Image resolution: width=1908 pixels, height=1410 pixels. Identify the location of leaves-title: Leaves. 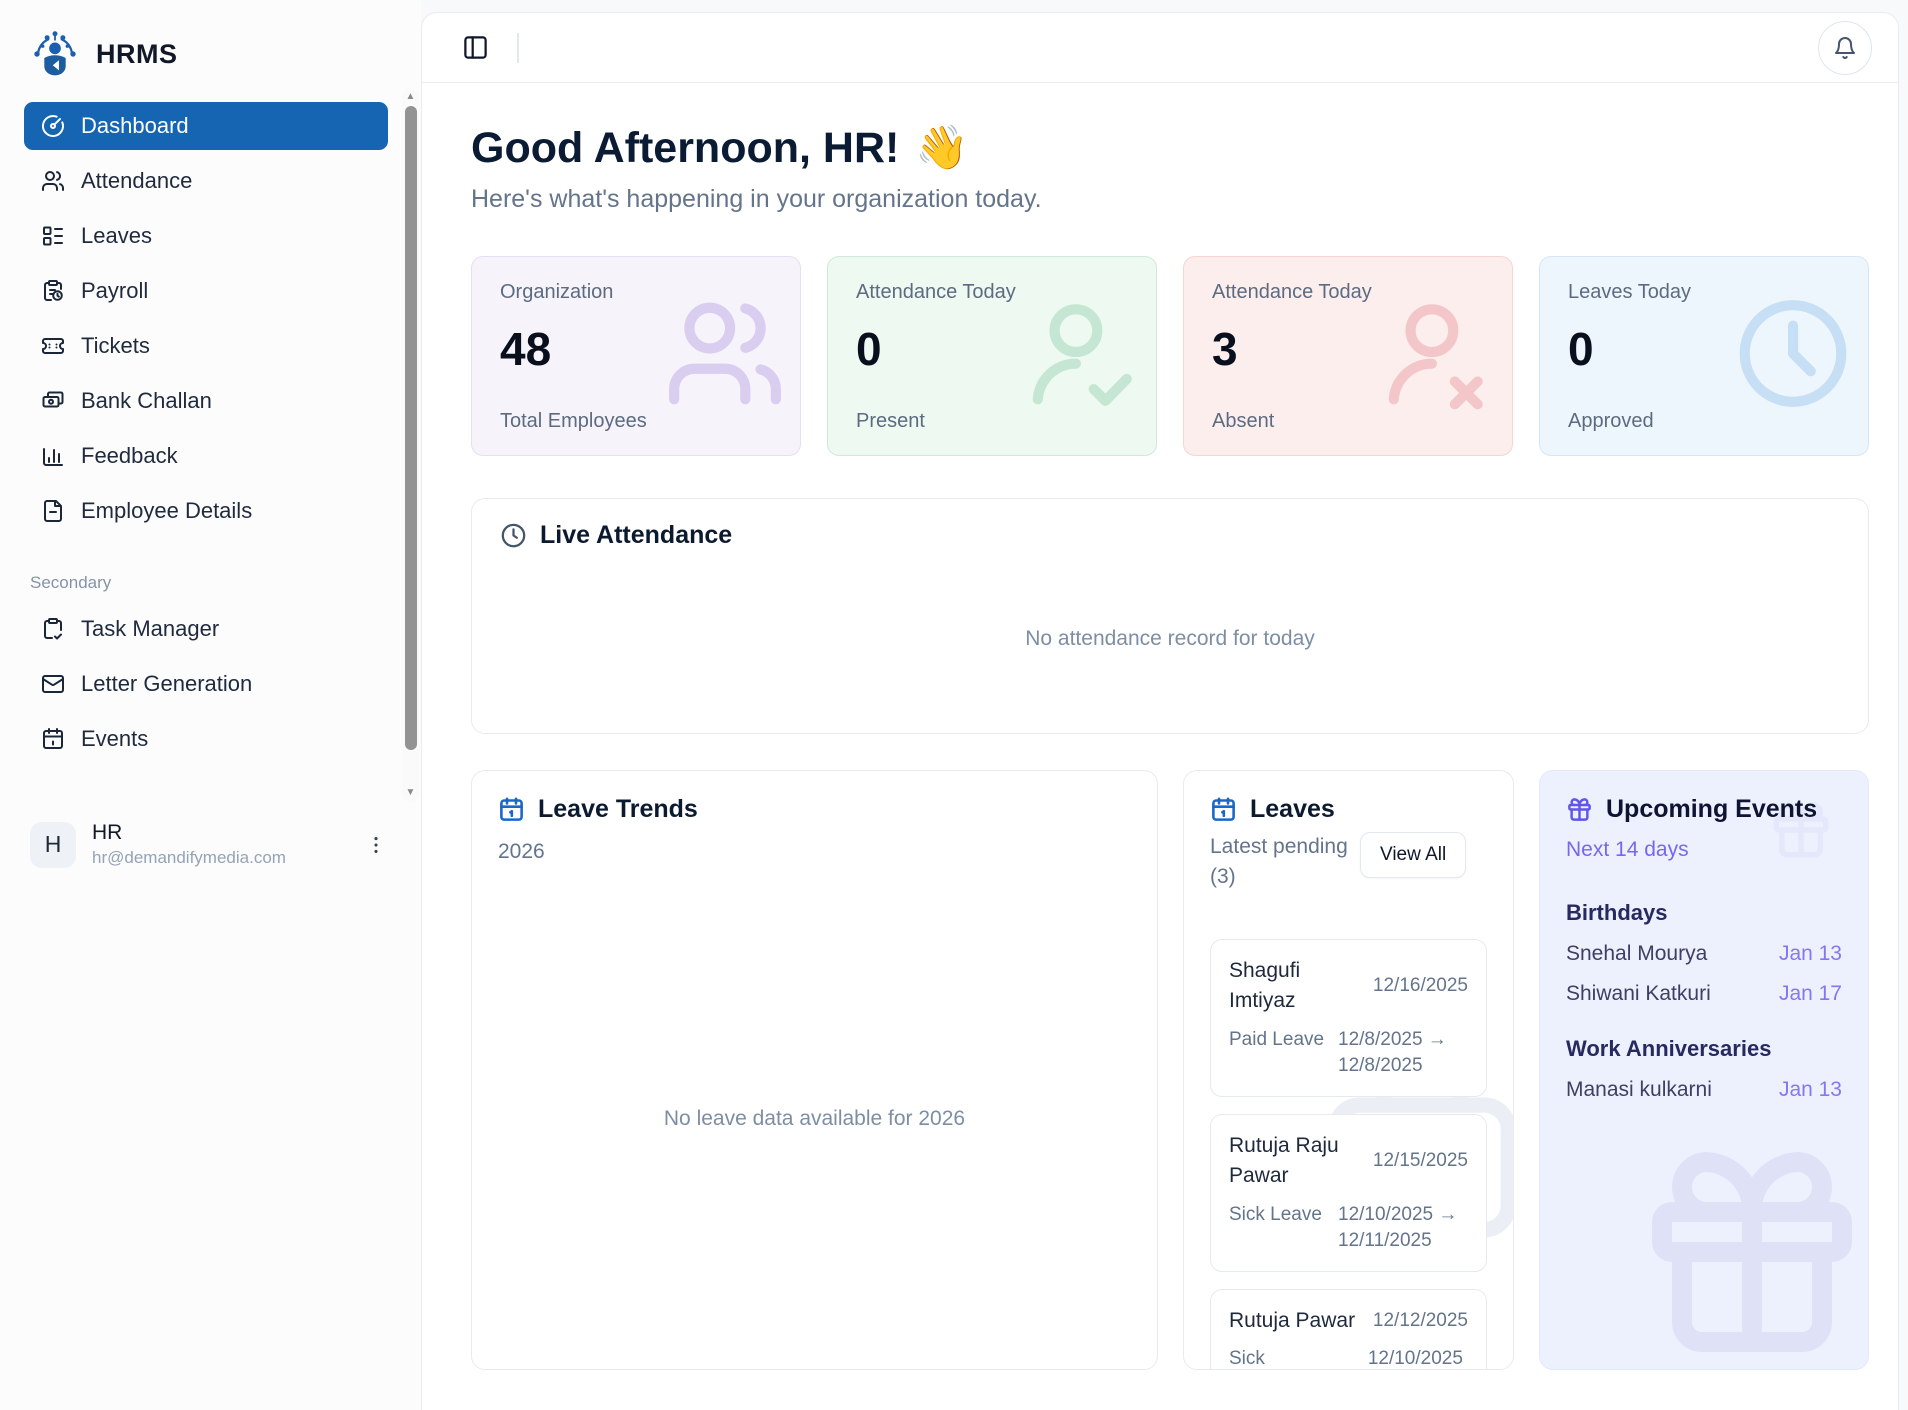
(1292, 809).